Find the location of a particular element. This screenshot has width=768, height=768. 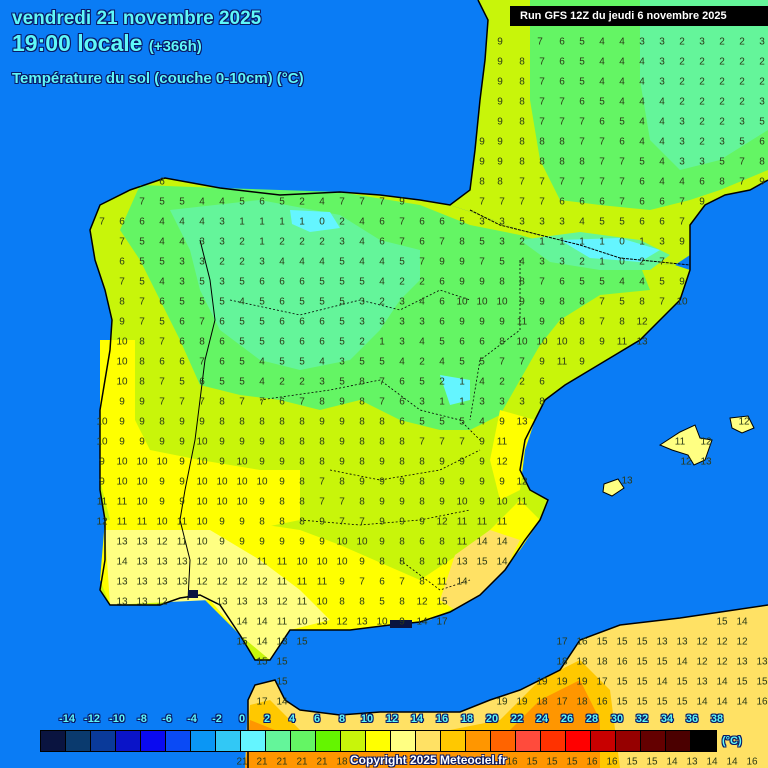

legend-tick: -2 is located at coordinates (217, 719).